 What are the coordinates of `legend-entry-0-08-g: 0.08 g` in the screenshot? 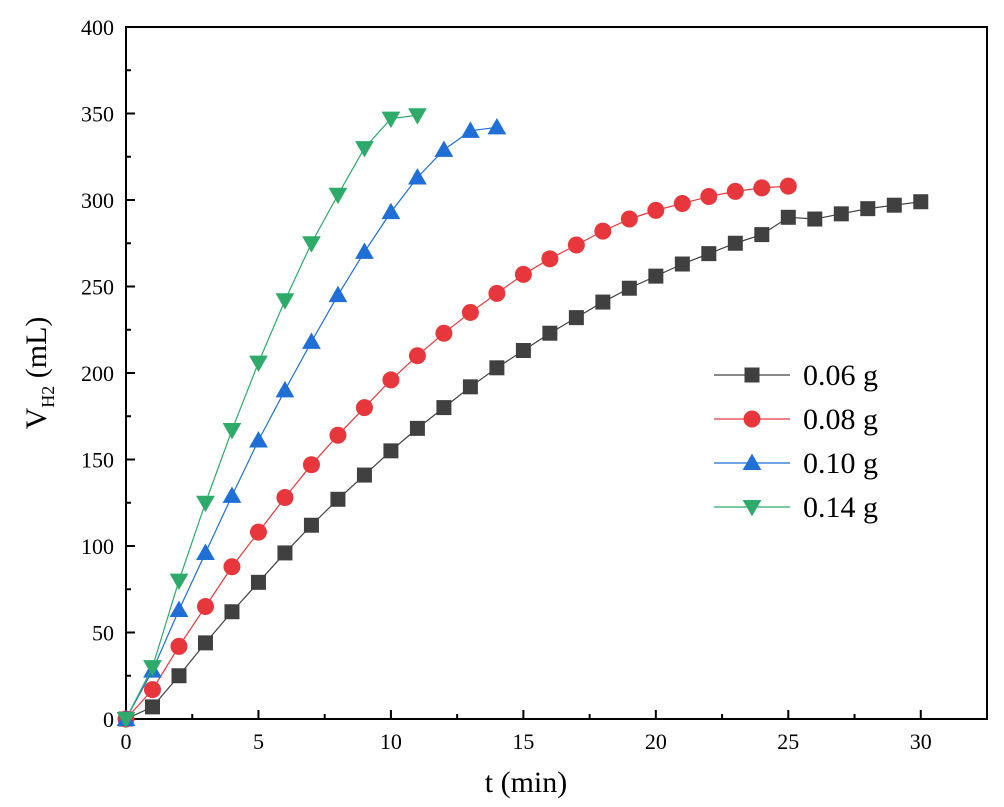 It's located at (796, 419).